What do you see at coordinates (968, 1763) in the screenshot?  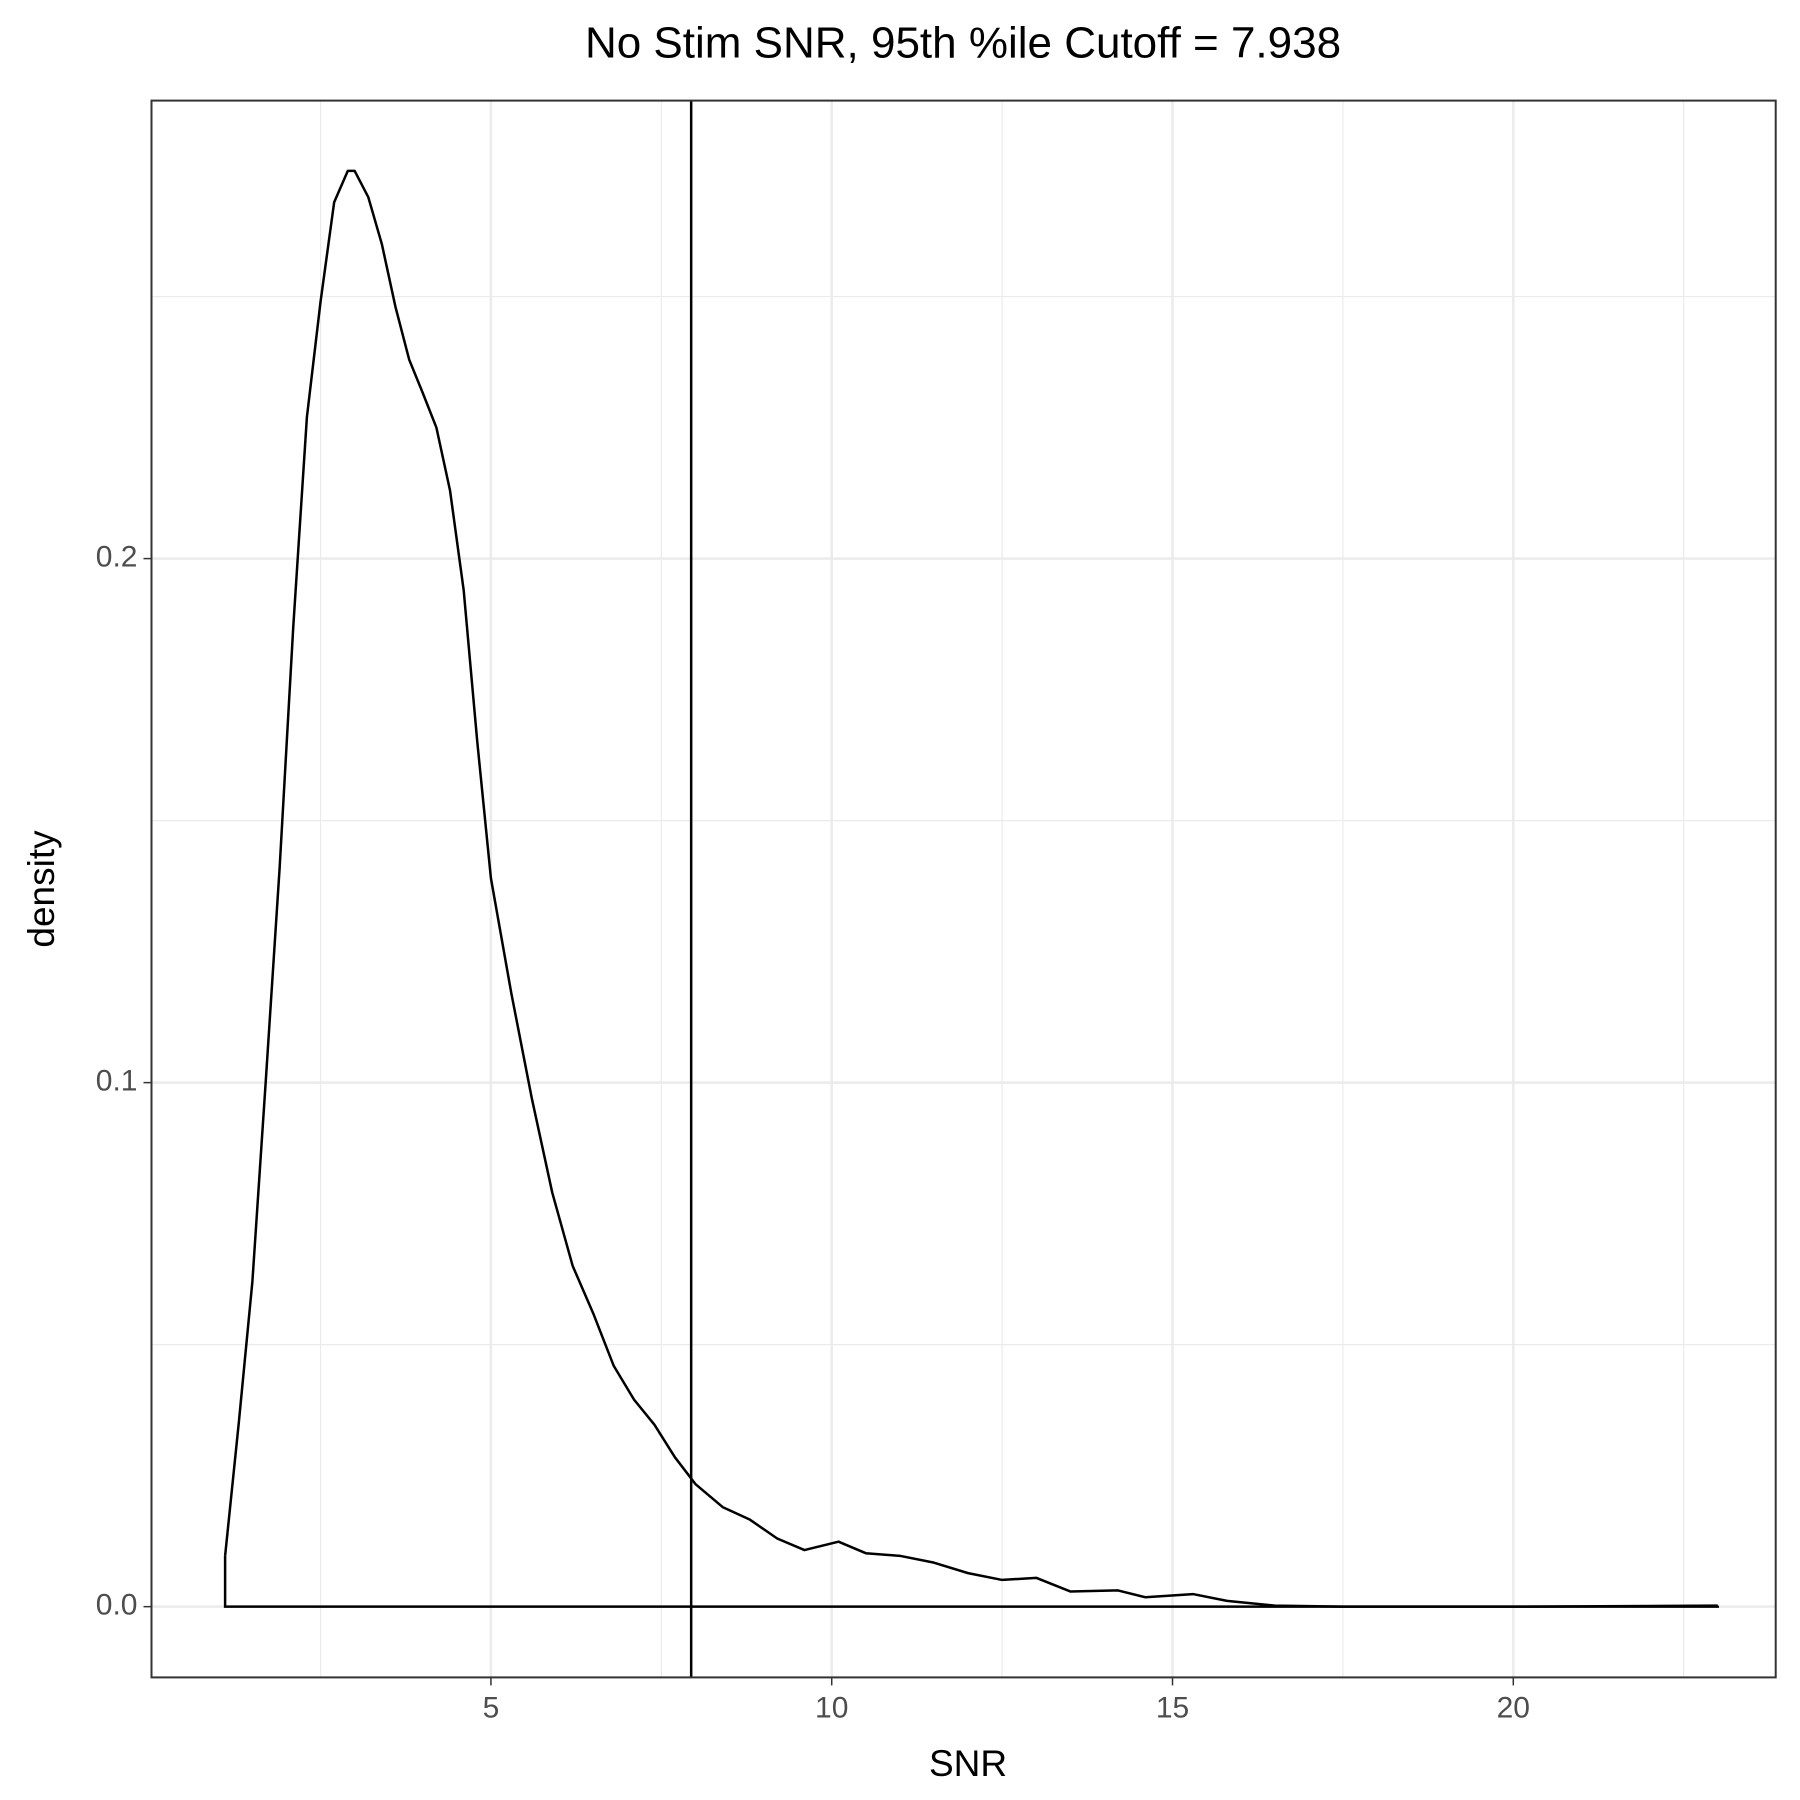 I see `x-axis-title: SNR` at bounding box center [968, 1763].